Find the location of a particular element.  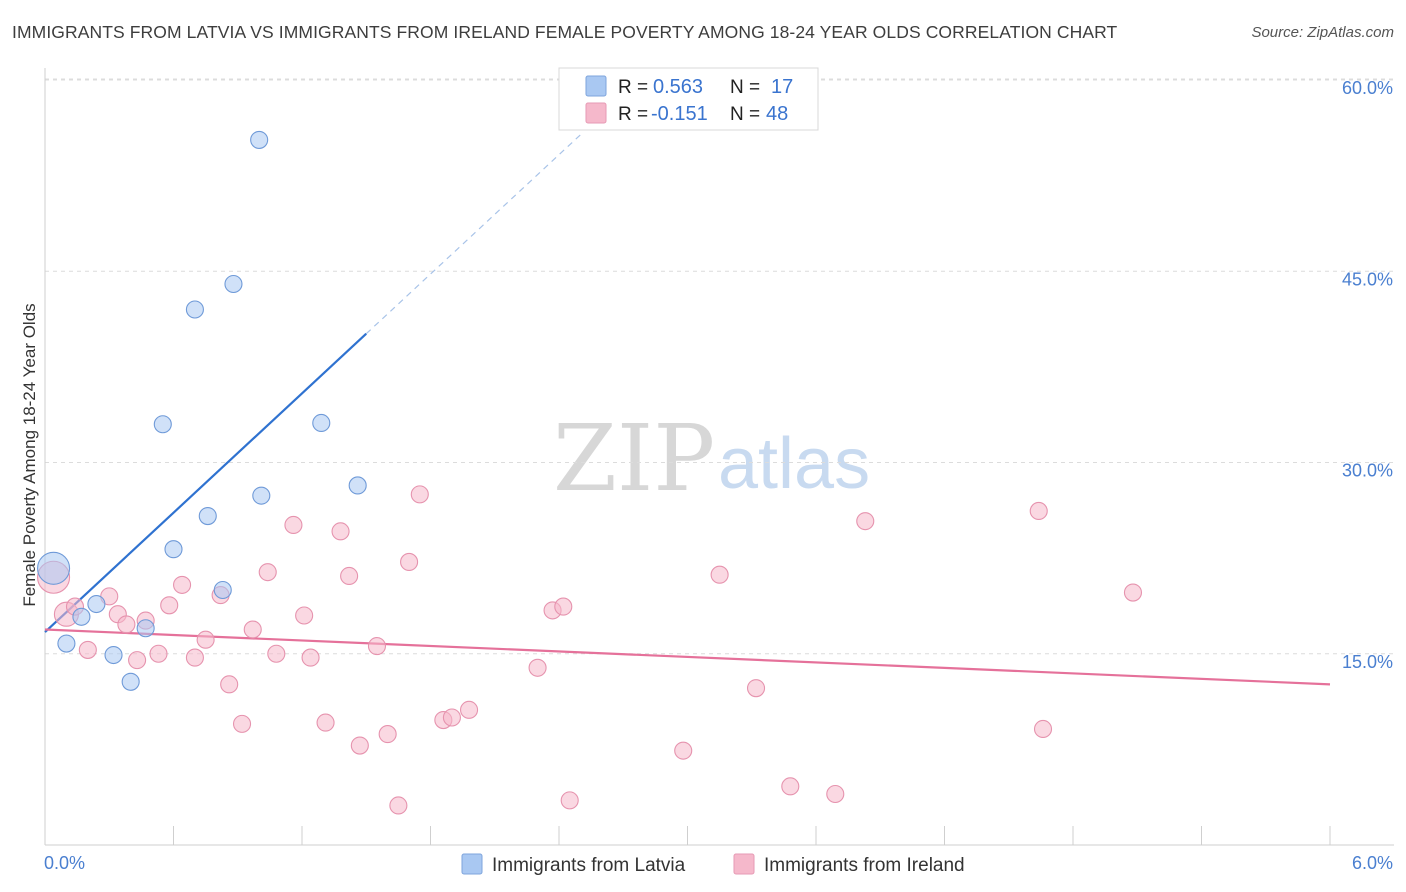

y-tick-label-0: 15.0% is located at coordinates (1367, 662).